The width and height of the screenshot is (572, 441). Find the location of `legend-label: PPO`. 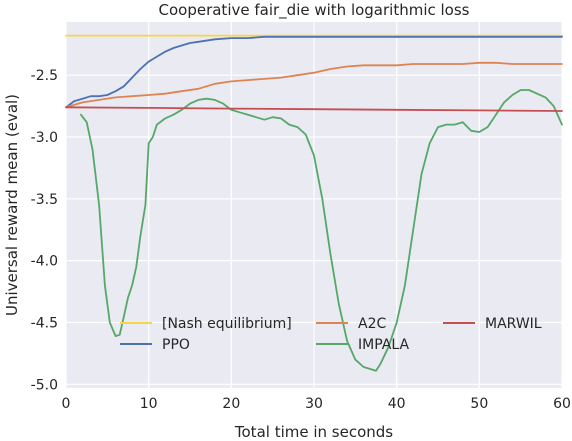

legend-label: PPO is located at coordinates (176, 345).